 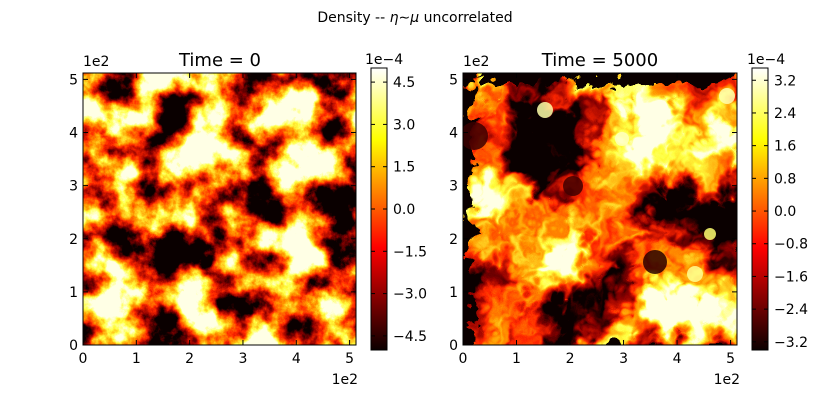 What do you see at coordinates (410, 295) in the screenshot?
I see `colorbar-tick-label: −3.0` at bounding box center [410, 295].